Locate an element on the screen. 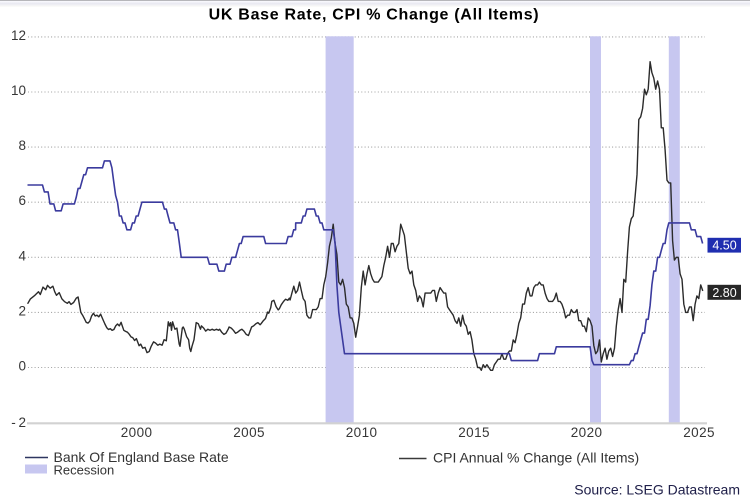  svg-text: - 2 is located at coordinates (18, 422).